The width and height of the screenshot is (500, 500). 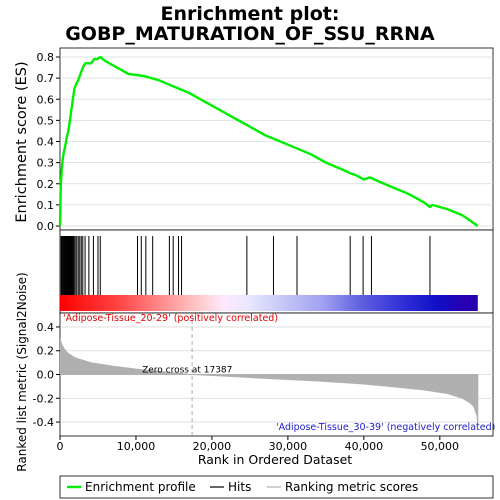 I want to click on es-yticks: 0.0 0.1 0.2 0.3 0.4 0.5 0.6 0.7 0.8, so click(x=48, y=142).